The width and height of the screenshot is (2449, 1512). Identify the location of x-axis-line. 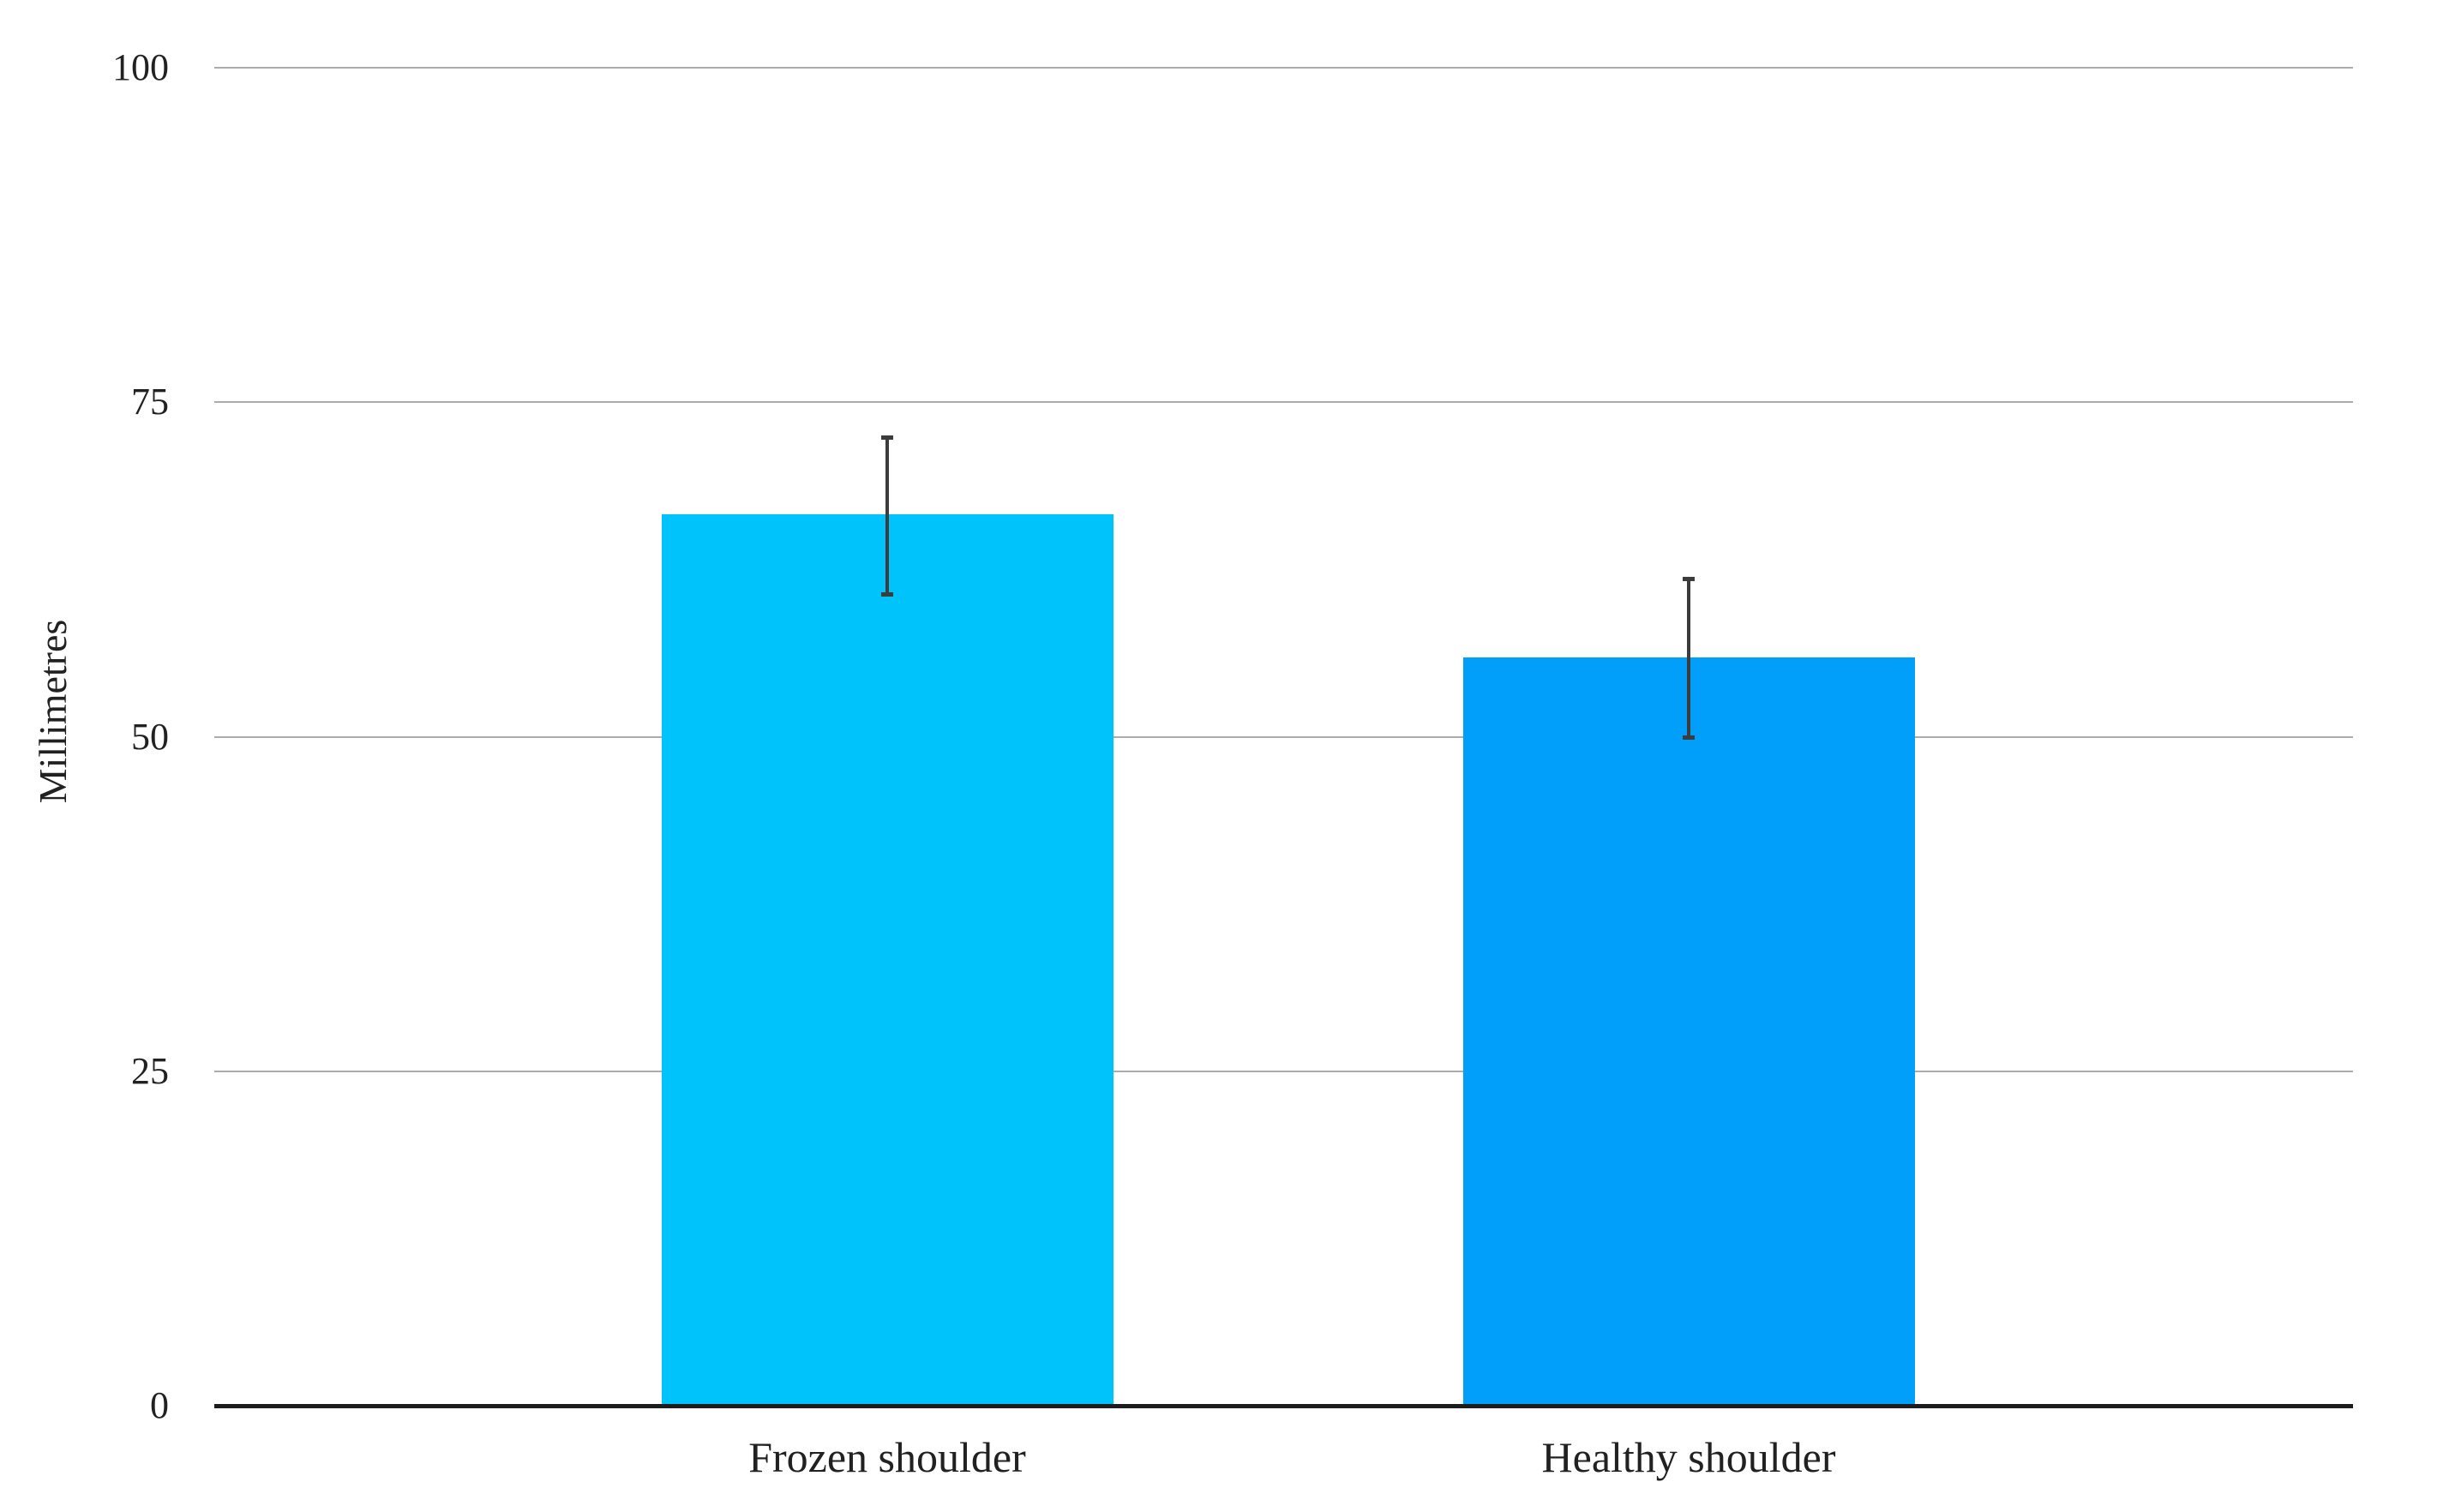
(1283, 1406).